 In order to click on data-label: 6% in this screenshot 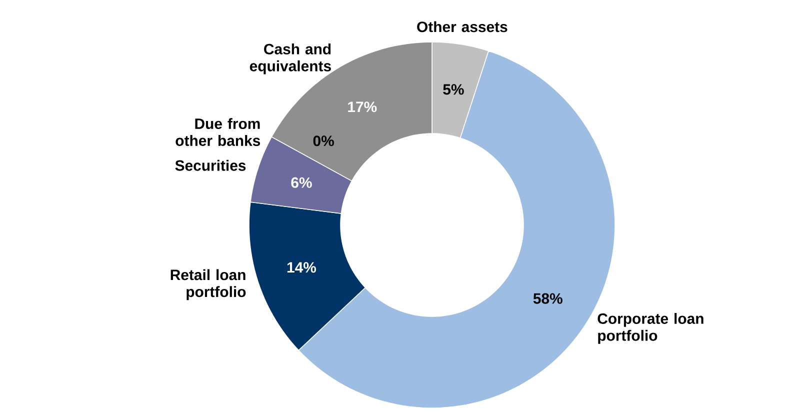, I will do `click(301, 182)`.